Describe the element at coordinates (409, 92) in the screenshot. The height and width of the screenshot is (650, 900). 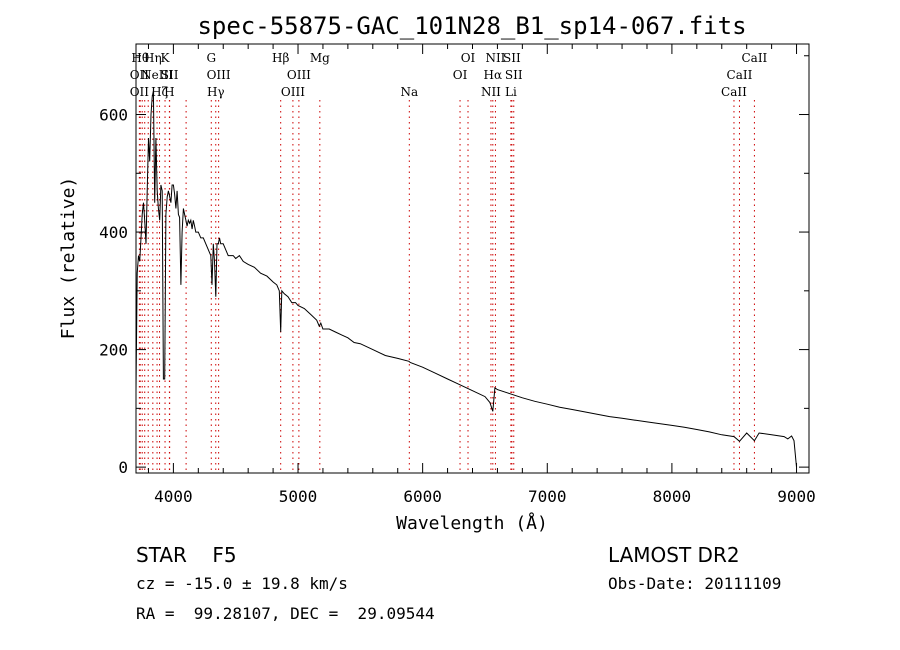
I see `spectral-line-label: Na` at that location.